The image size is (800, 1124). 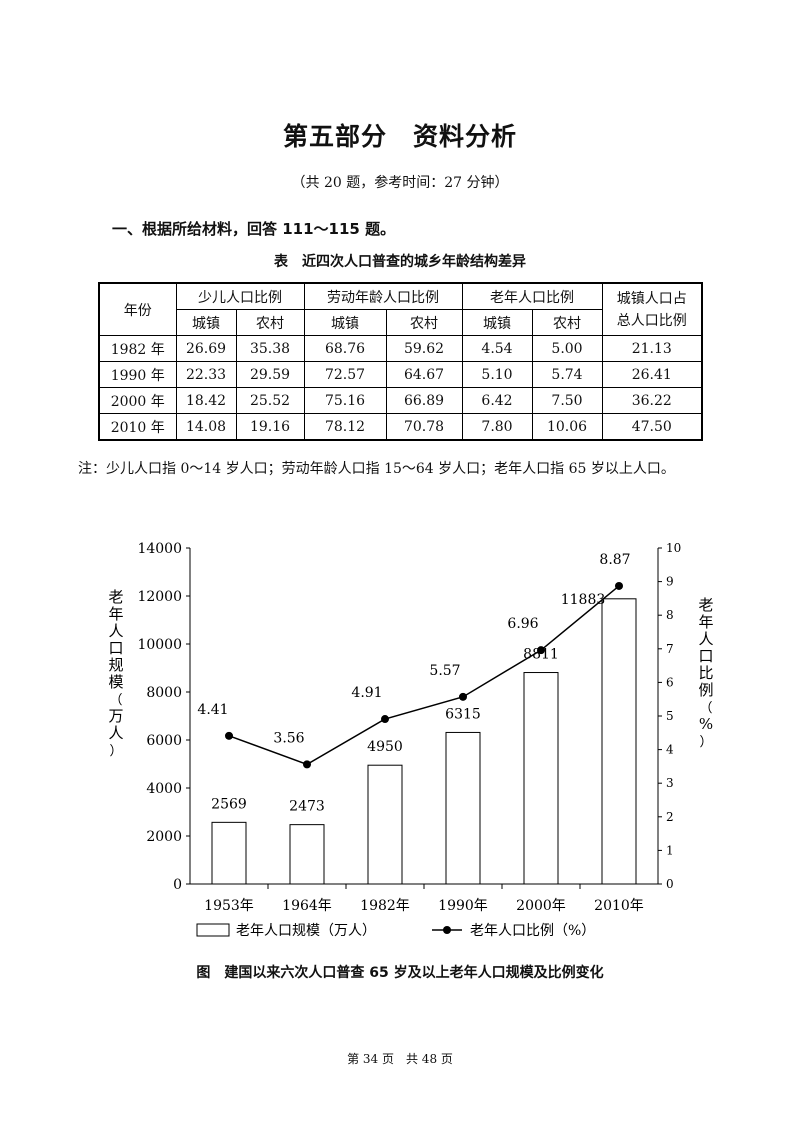 I want to click on x-tick-label: 1953年, so click(x=229, y=906).